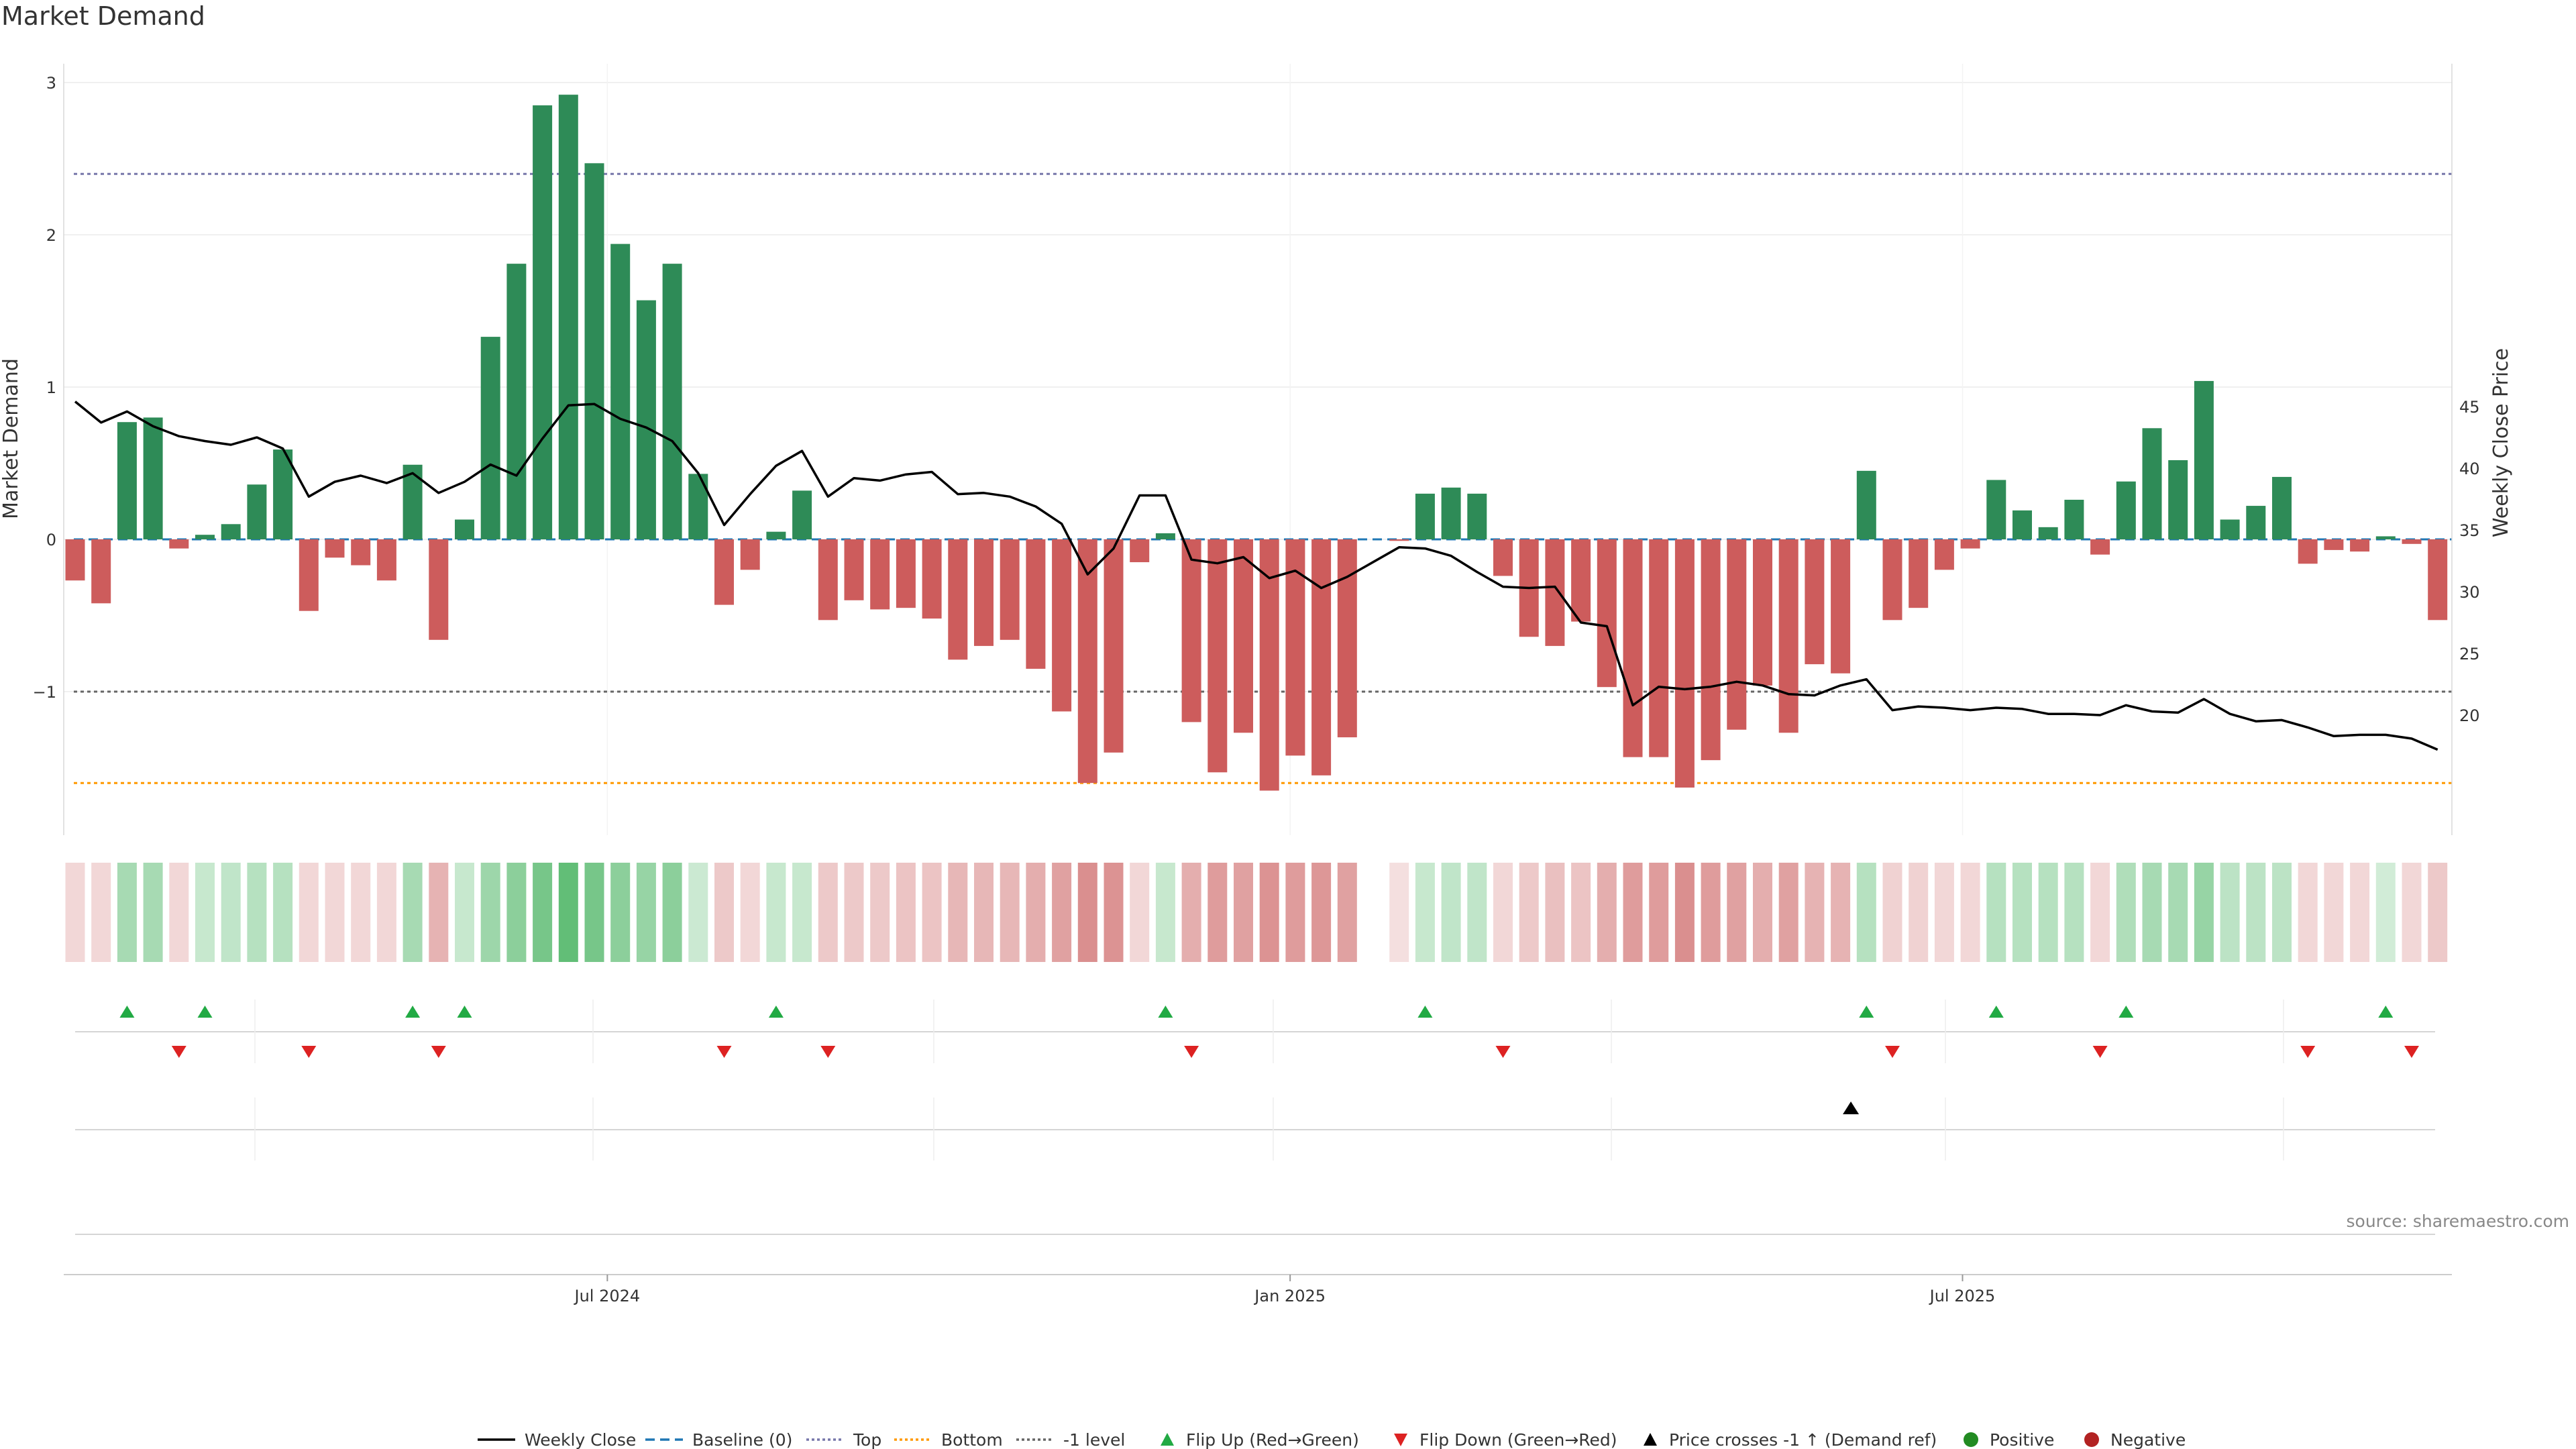 The width and height of the screenshot is (2576, 1449). I want to click on legend-item: Bottom, so click(948, 1439).